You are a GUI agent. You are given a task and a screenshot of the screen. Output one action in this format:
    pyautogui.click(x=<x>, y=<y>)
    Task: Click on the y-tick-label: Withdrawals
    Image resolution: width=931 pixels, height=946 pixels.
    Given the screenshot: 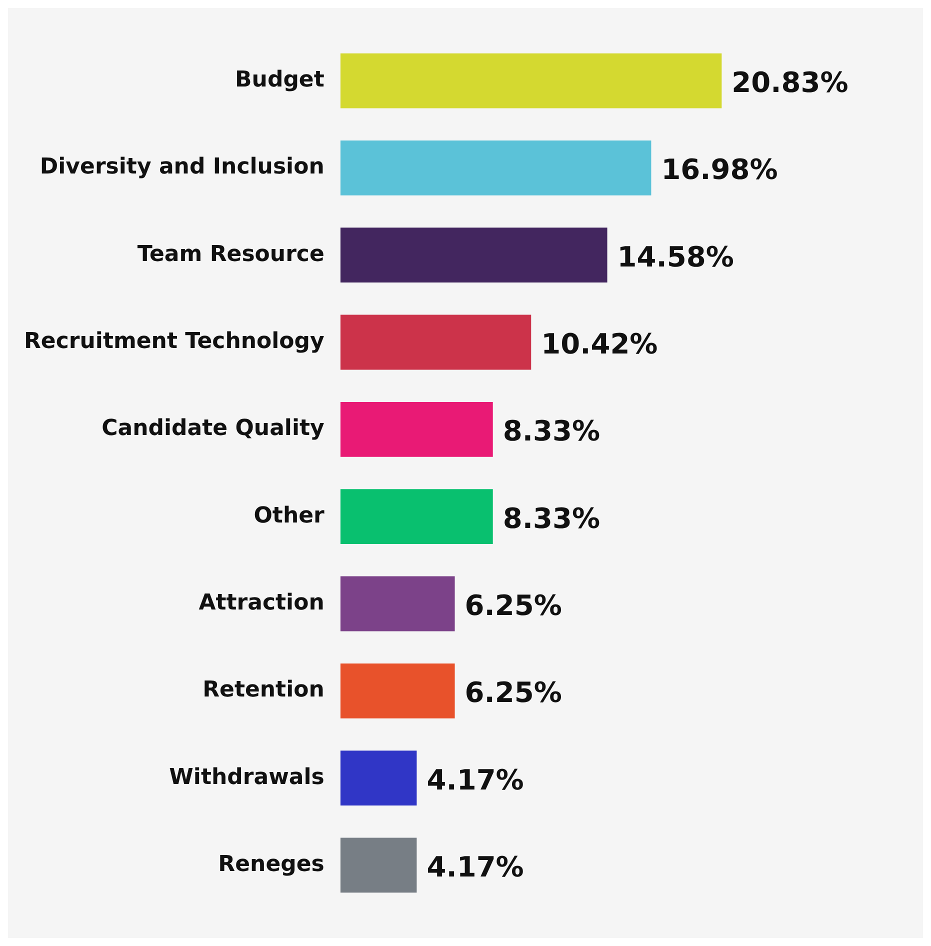 What is the action you would take?
    pyautogui.click(x=246, y=777)
    